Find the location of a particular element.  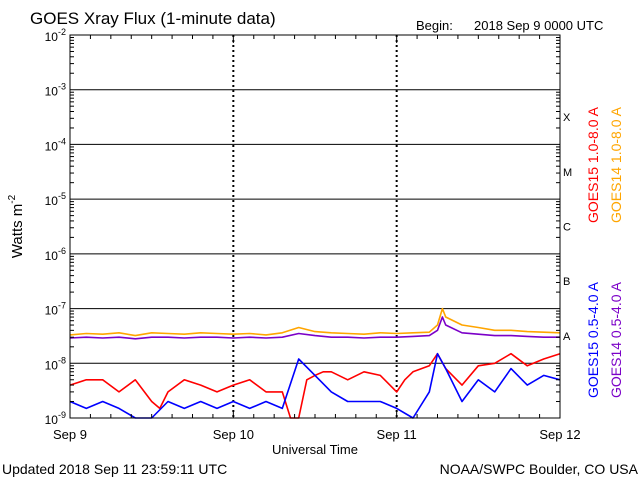

series-line-goes14-0-5-4-0-a is located at coordinates (314, 328).